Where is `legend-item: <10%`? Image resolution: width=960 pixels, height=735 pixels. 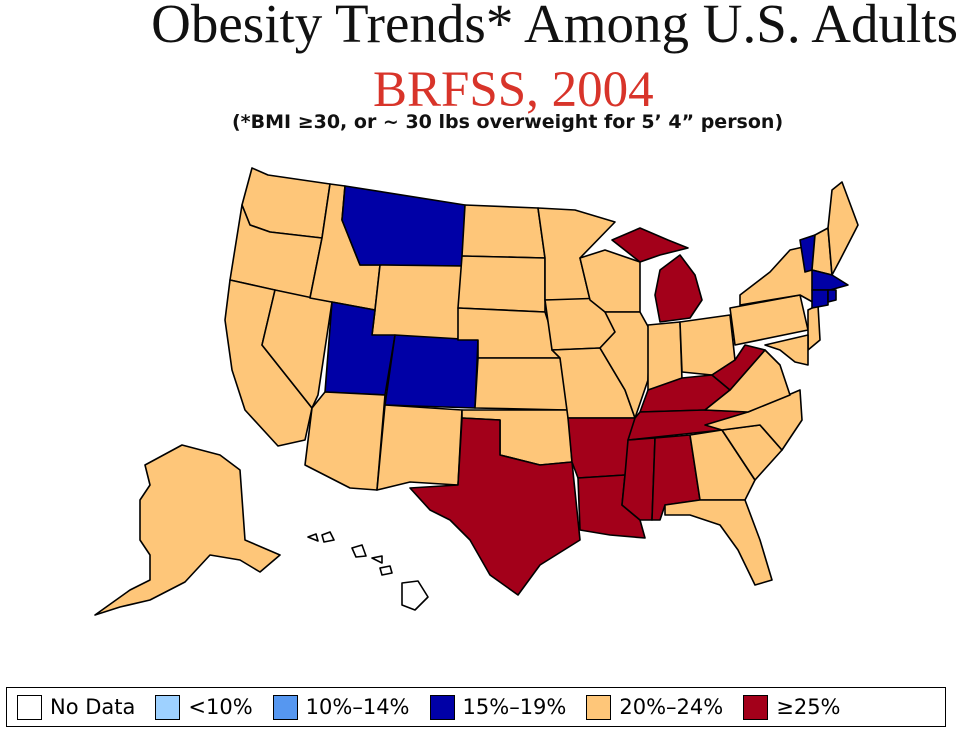 legend-item: <10% is located at coordinates (204, 707).